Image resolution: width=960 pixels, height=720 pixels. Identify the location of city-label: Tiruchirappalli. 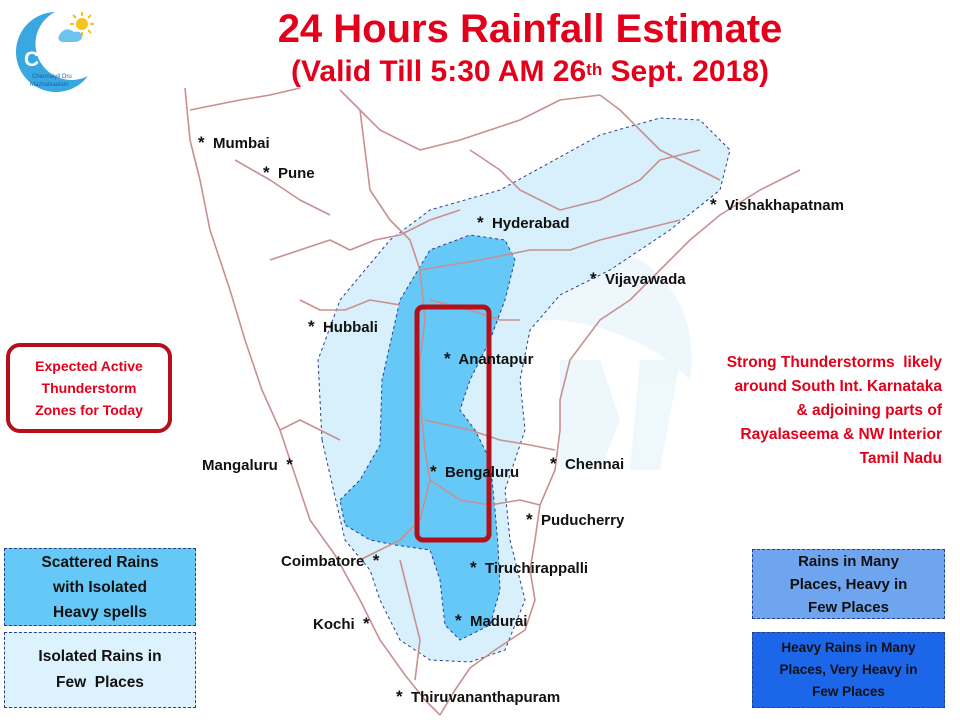
(536, 568).